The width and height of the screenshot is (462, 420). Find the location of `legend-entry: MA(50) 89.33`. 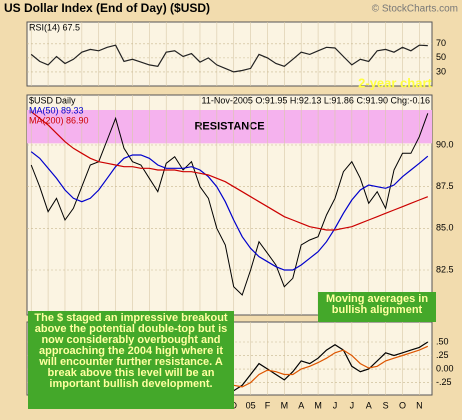

legend-entry: MA(50) 89.33 is located at coordinates (56, 110).